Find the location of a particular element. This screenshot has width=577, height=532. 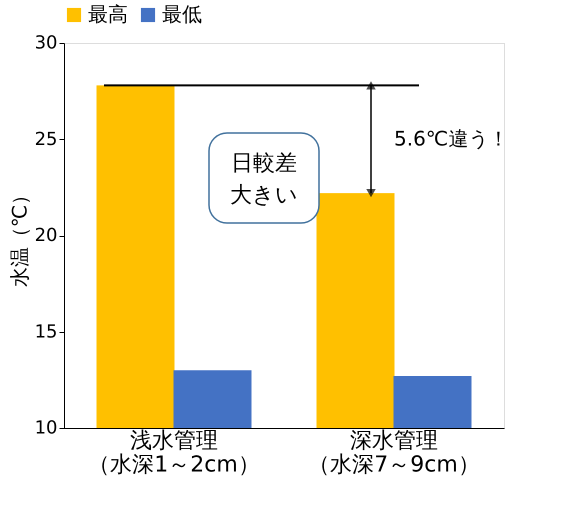

legend-label: 最高 is located at coordinates (108, 14).